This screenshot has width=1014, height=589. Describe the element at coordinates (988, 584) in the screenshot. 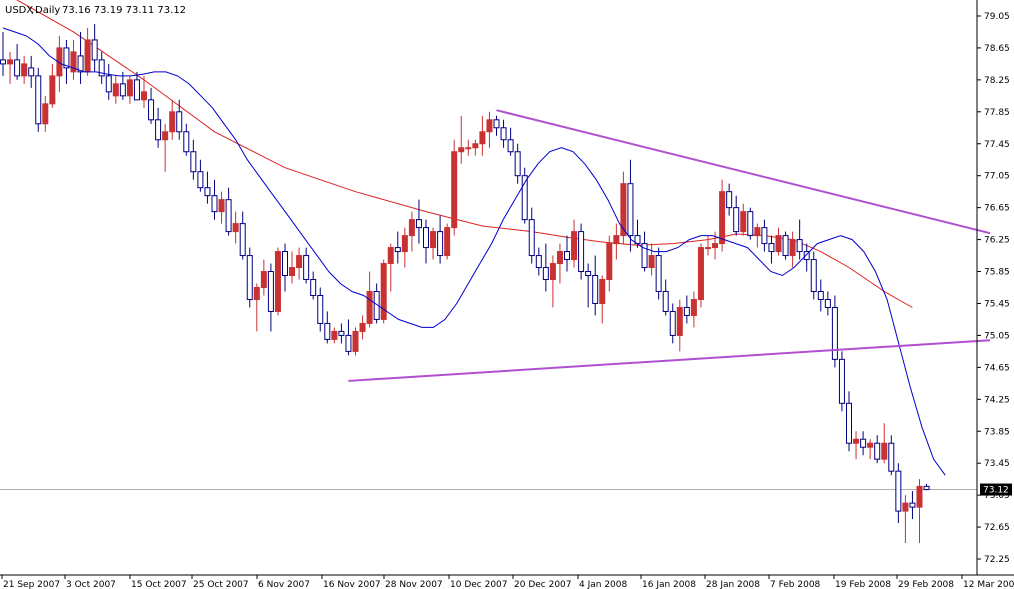

I see `x-tick-label: 12 Mar 2008` at that location.